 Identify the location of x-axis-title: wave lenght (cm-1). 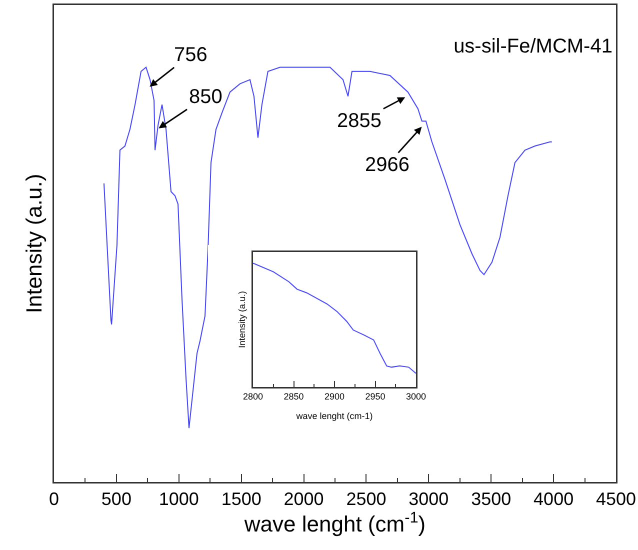
(334, 415).